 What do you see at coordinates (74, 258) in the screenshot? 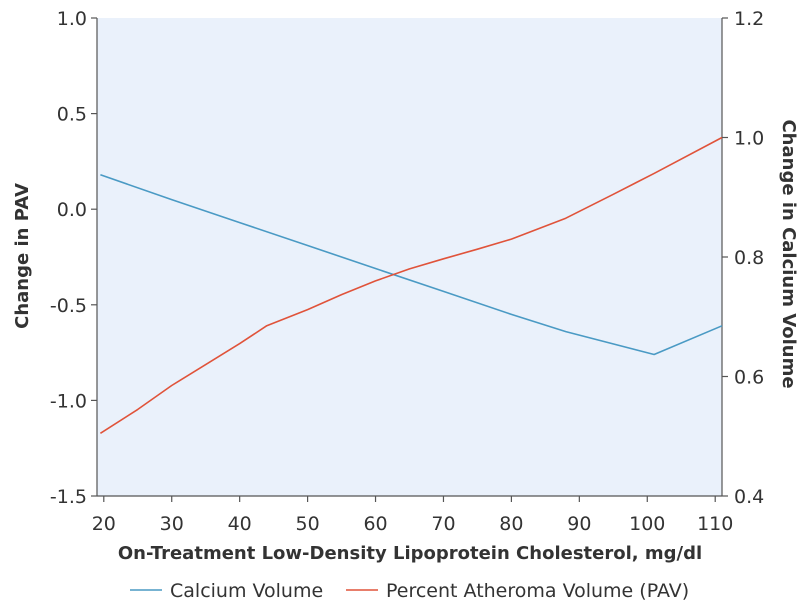
I see `left-y-axis: 1.0 0.5 0.0 -0.5 -1.0 -1.5` at bounding box center [74, 258].